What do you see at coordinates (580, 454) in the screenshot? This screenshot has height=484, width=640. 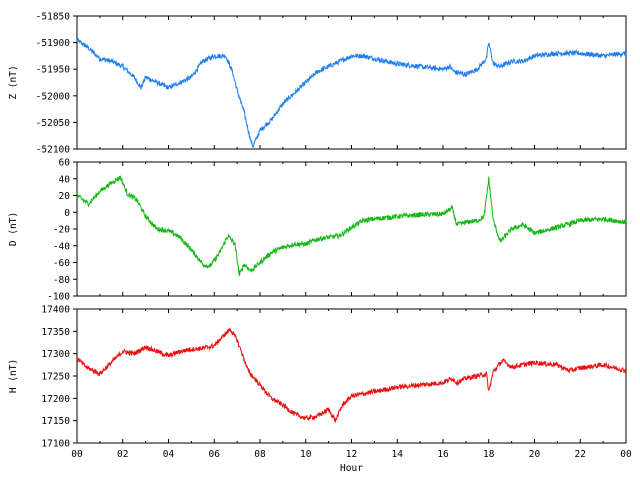 I see `xtick-label: 22` at bounding box center [580, 454].